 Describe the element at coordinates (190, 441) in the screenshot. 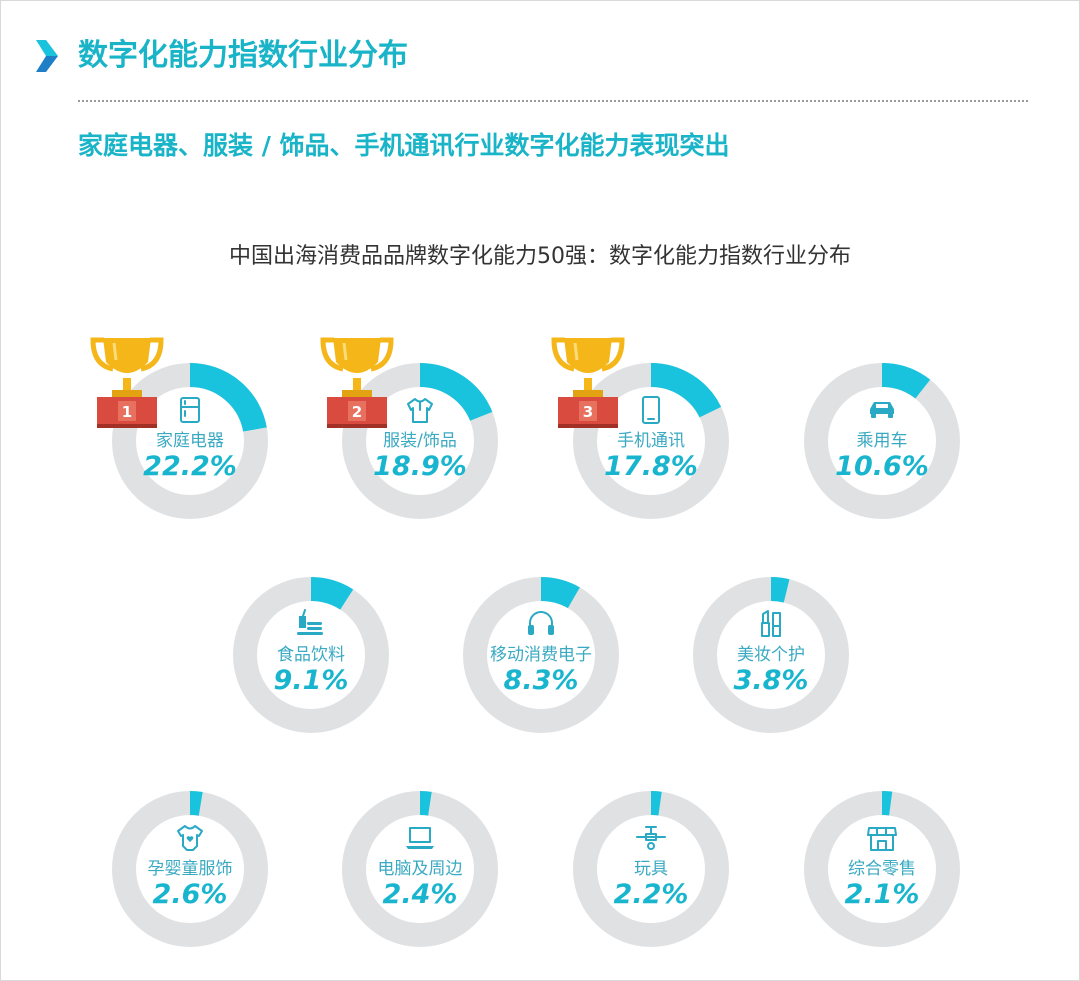

I see `category-label: 家庭电器` at that location.